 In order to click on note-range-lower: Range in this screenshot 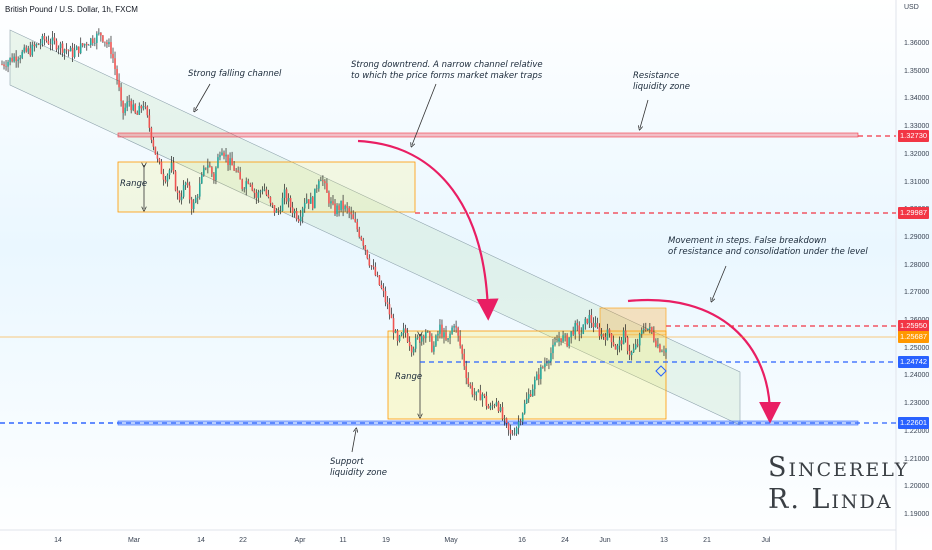, I will do `click(409, 377)`.